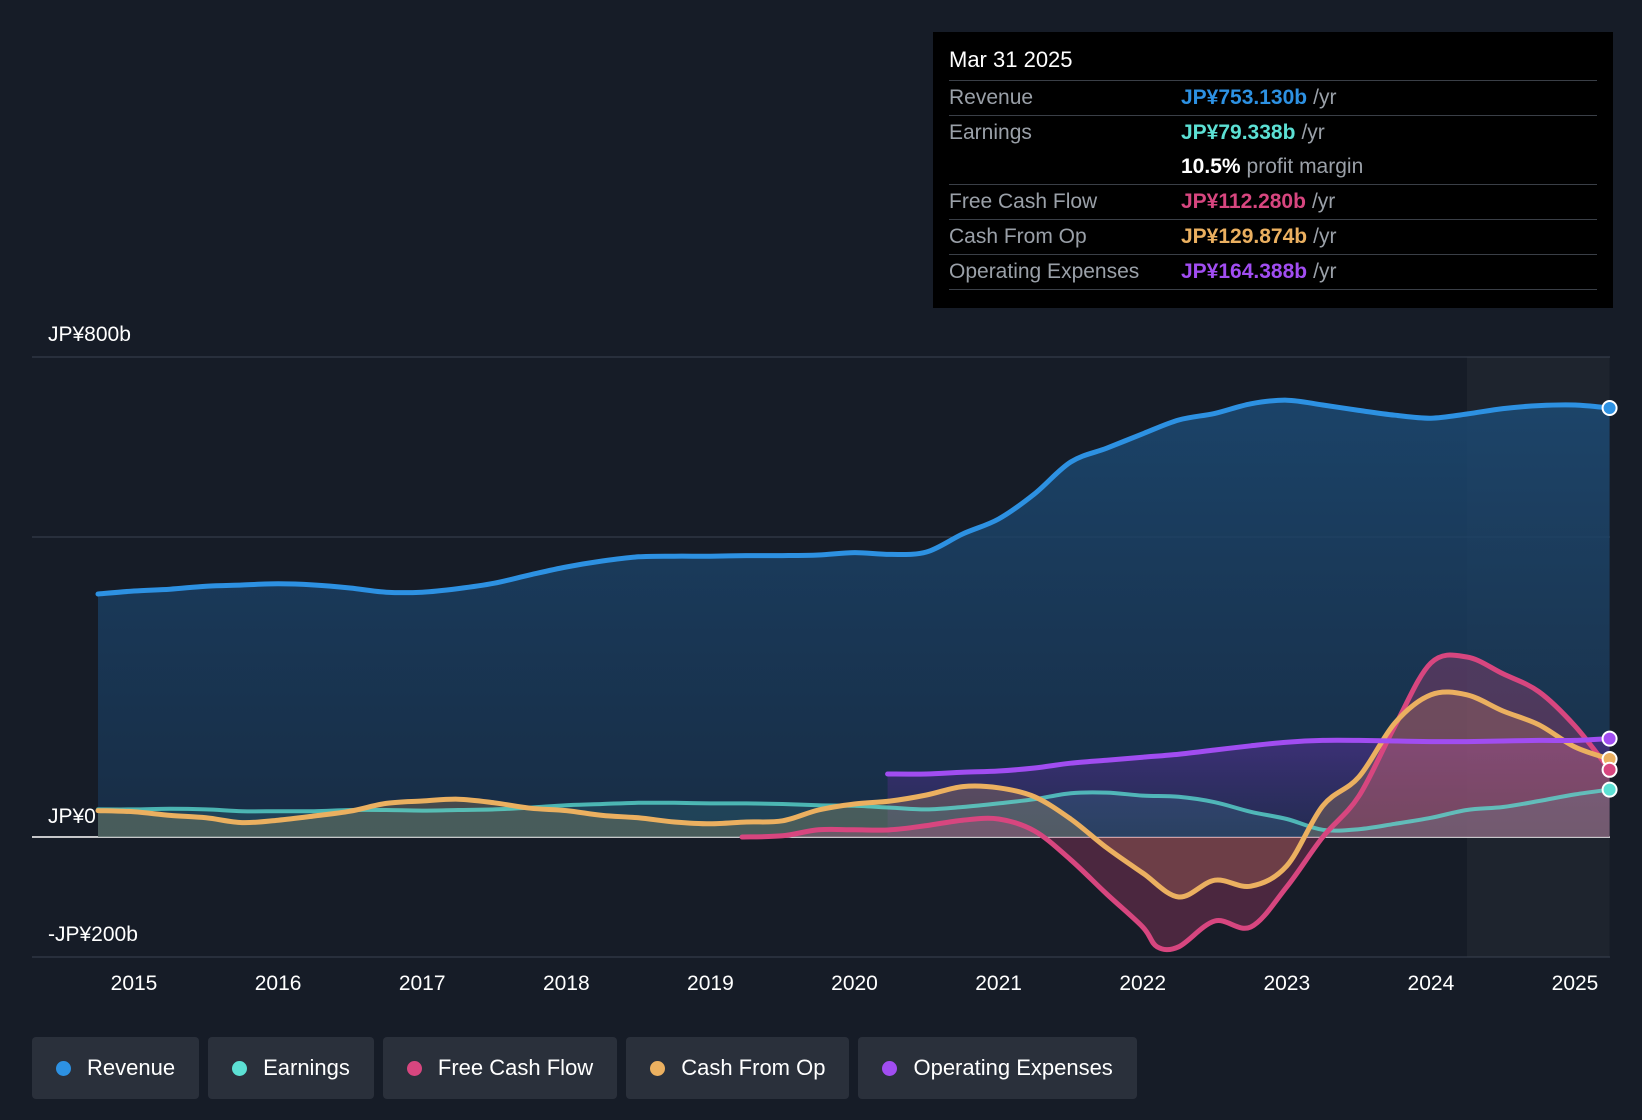 Image resolution: width=1642 pixels, height=1120 pixels. What do you see at coordinates (93, 634) in the screenshot?
I see `y-axis-labels: JP¥800b JP¥0 -JP¥200b` at bounding box center [93, 634].